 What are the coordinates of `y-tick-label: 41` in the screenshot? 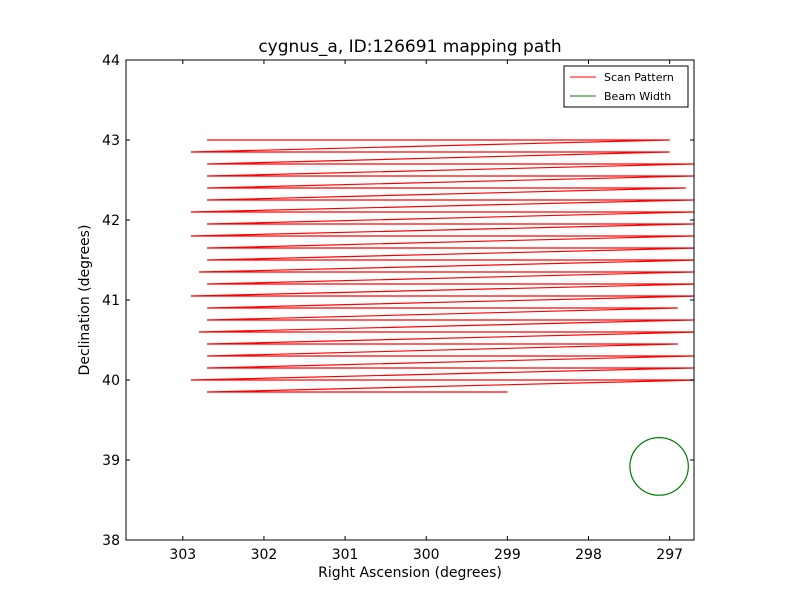 It's located at (111, 301).